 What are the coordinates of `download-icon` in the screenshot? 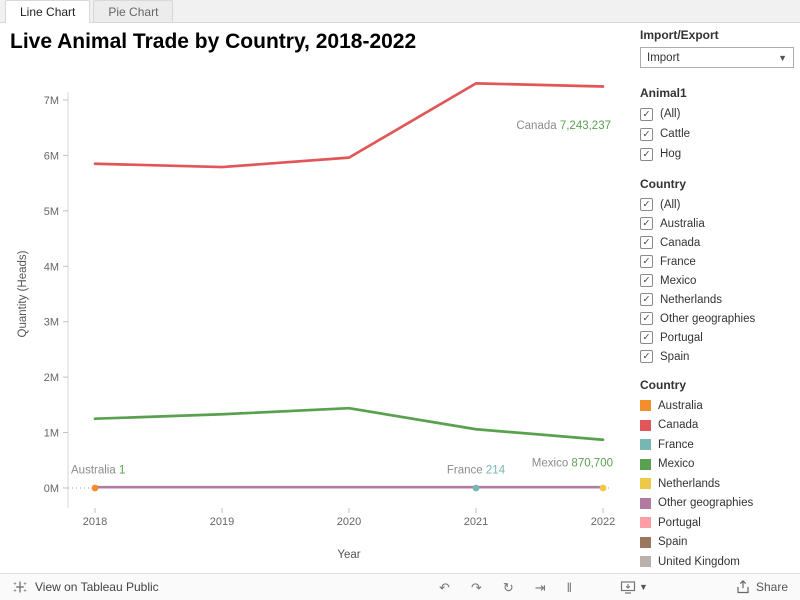 It's located at (628, 587).